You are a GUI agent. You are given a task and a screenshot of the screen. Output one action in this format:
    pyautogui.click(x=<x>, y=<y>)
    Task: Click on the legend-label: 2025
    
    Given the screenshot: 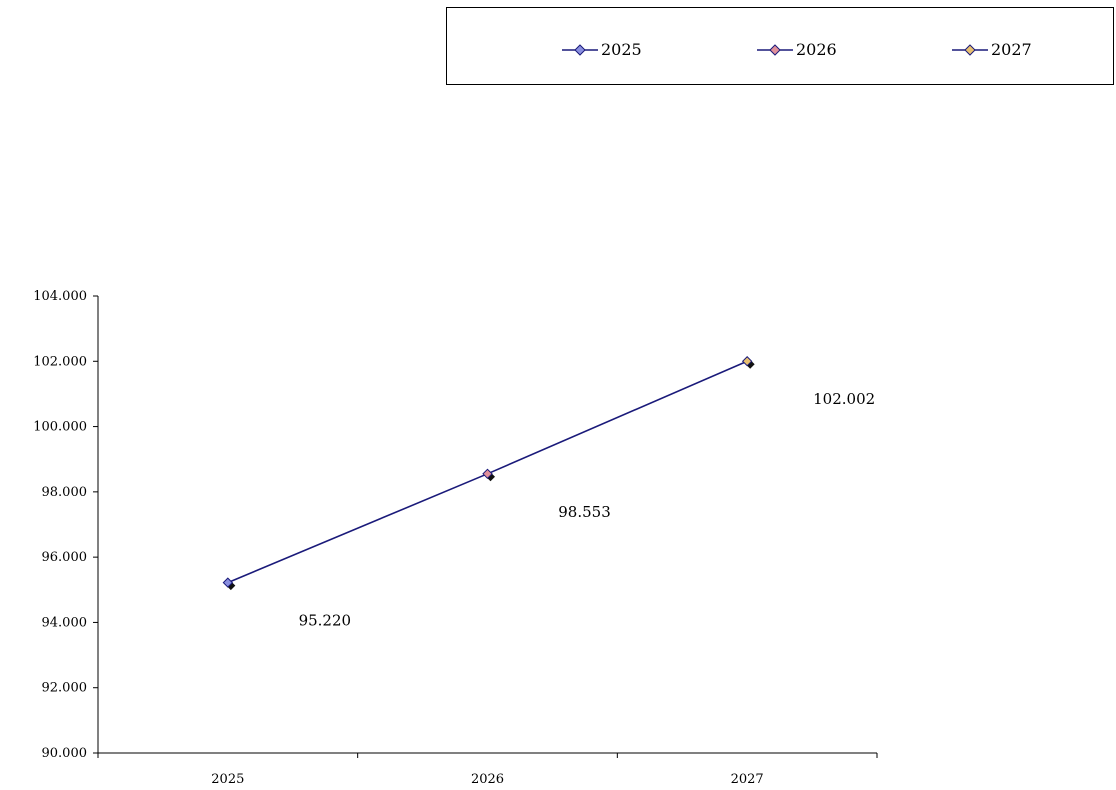 What is the action you would take?
    pyautogui.click(x=621, y=49)
    